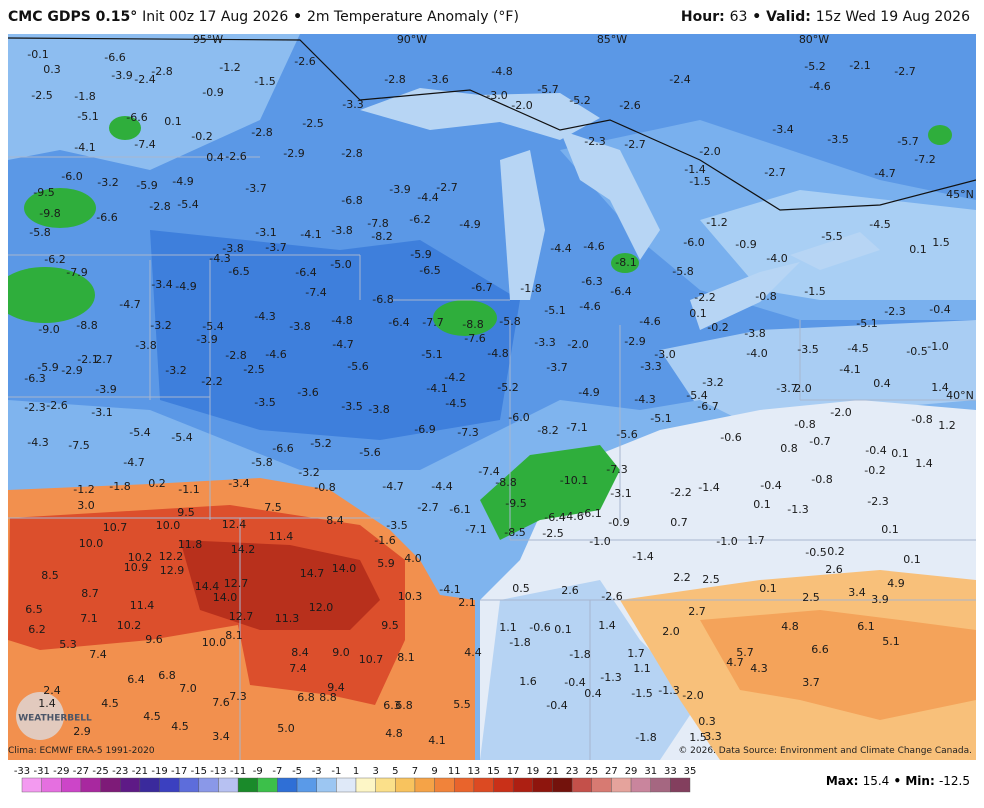 The height and width of the screenshot is (808, 984). Describe the element at coordinates (874, 470) in the screenshot. I see `anomaly-value: -0.2` at that location.